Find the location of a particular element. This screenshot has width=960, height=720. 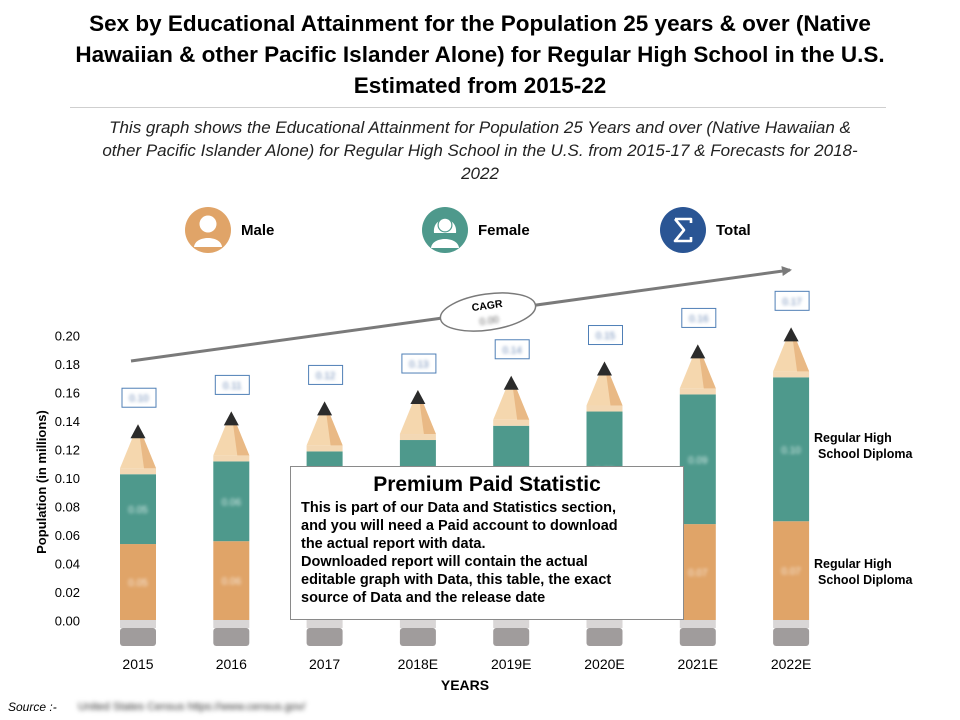

legend-label-total: Total is located at coordinates (733, 230).